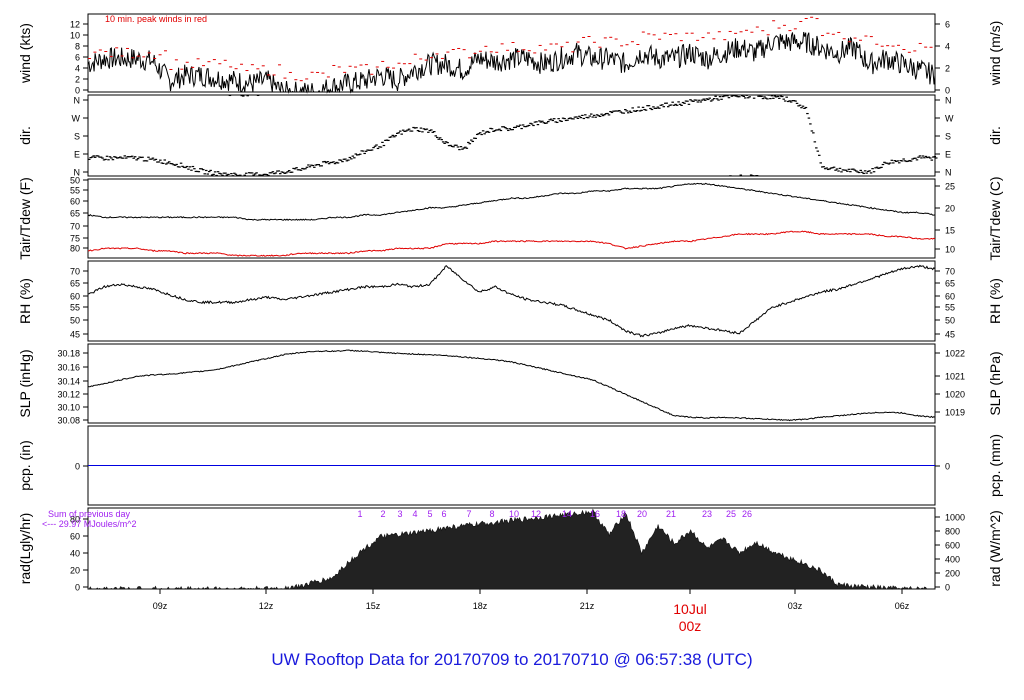  Describe the element at coordinates (75, 520) in the screenshot. I see `ytick-left-label: 80` at that location.